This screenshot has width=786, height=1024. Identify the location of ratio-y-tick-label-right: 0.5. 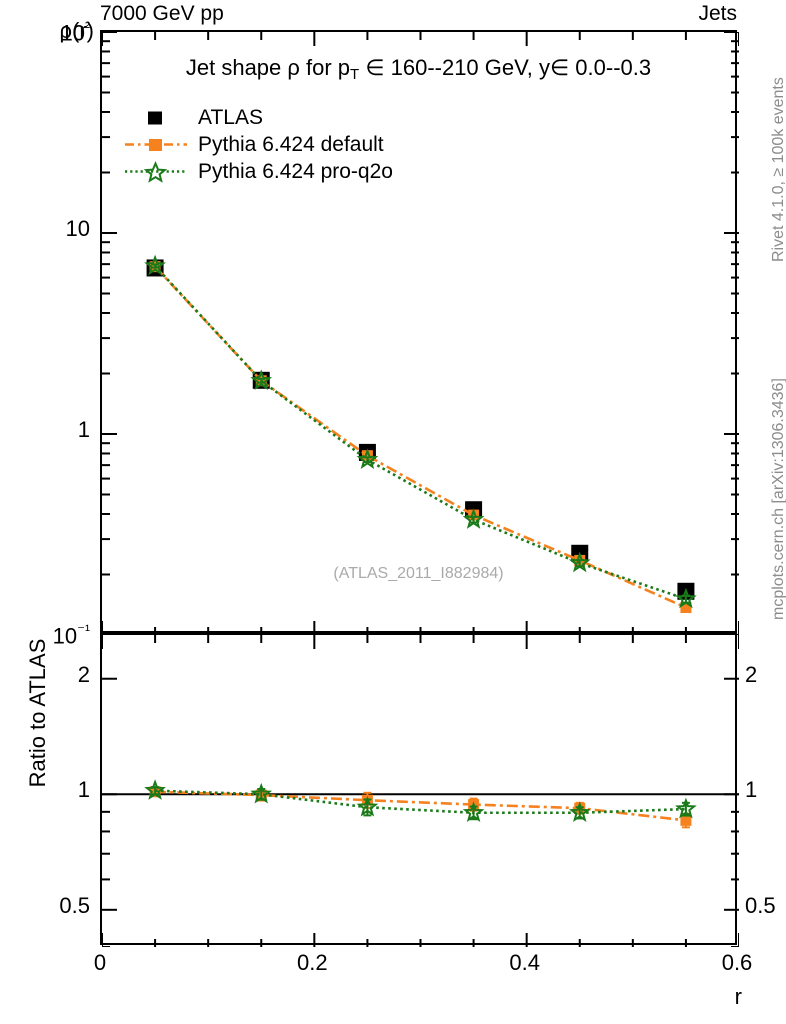
(760, 905).